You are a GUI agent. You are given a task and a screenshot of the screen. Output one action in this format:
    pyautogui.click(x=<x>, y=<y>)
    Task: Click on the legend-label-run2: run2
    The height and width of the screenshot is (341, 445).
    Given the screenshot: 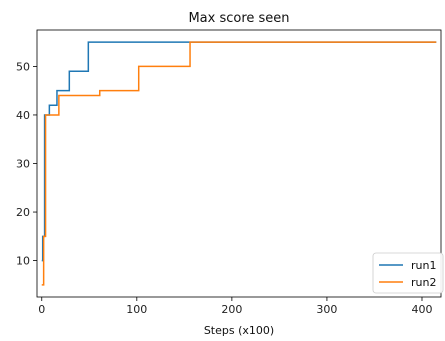 What is the action you would take?
    pyautogui.click(x=423, y=282)
    